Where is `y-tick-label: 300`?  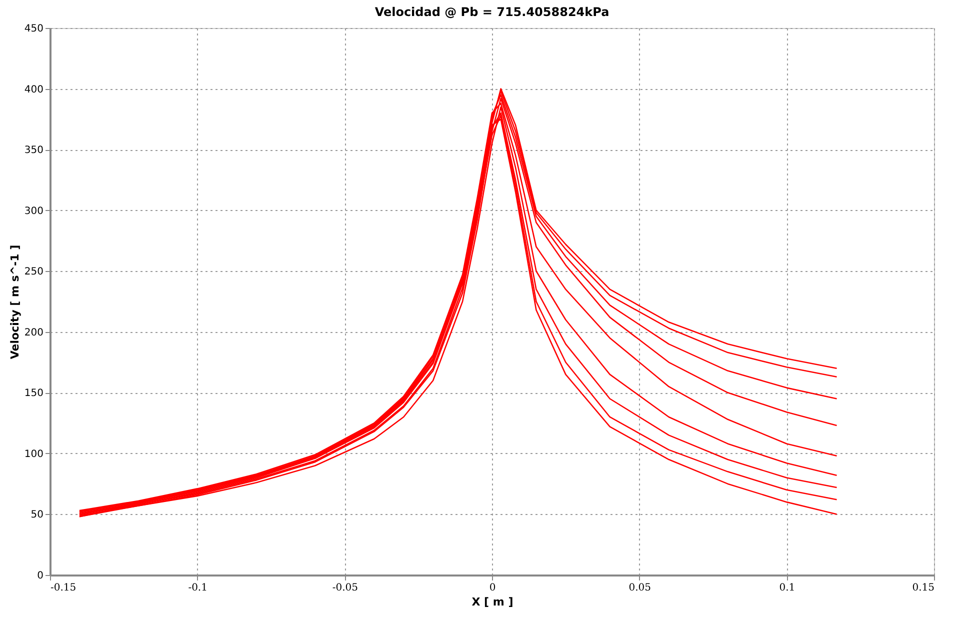 y-tick-label: 300 is located at coordinates (34, 211).